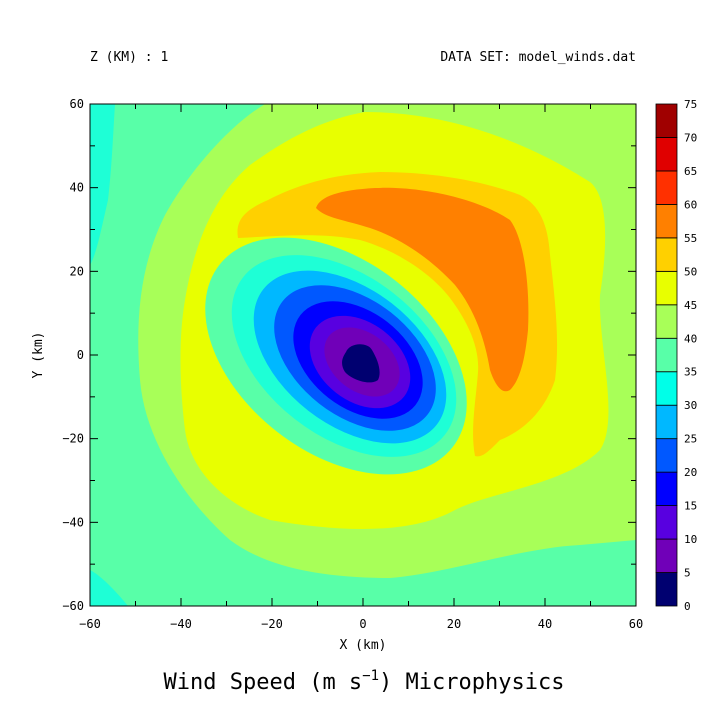 This screenshot has width=713, height=713. Describe the element at coordinates (690, 137) in the screenshot. I see `colorbar-label: 70` at that location.